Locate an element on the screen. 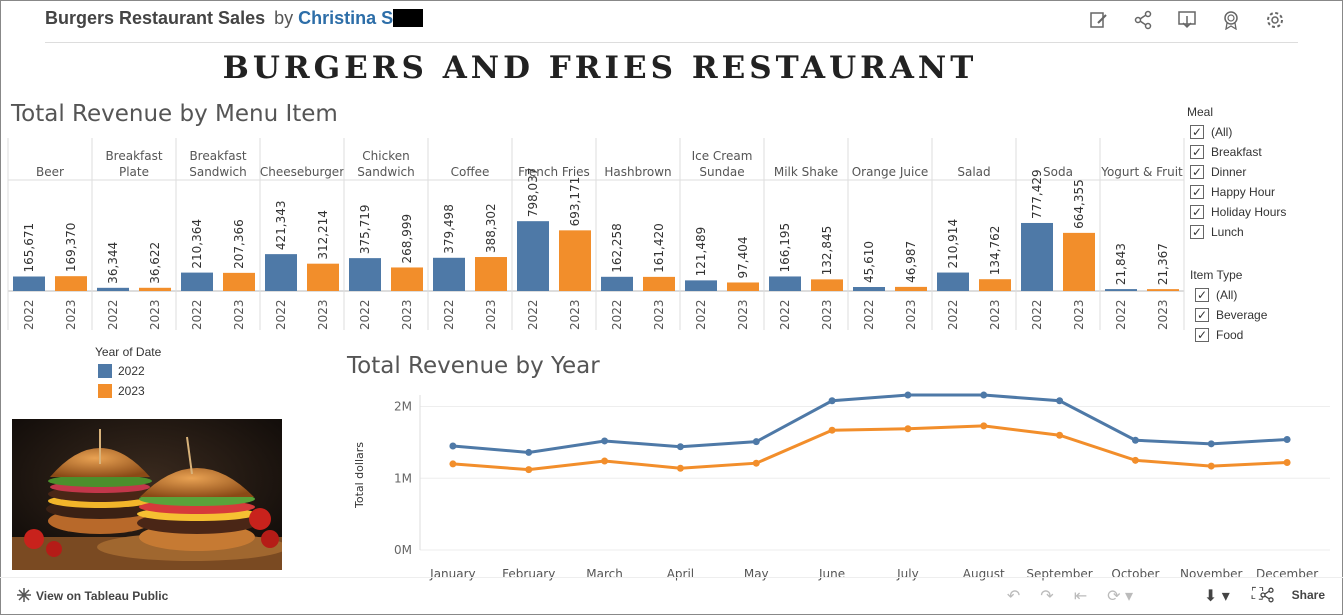 The width and height of the screenshot is (1343, 615). year-axis-label: 2023 is located at coordinates (407, 314).